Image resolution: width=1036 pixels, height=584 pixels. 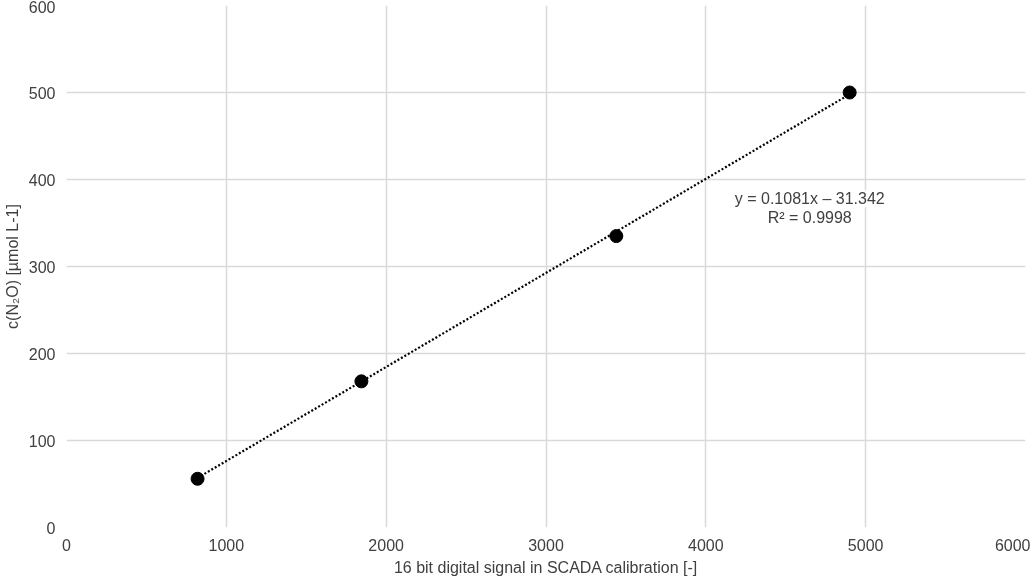 What do you see at coordinates (42, 267) in the screenshot?
I see `y-tick-label: 300` at bounding box center [42, 267].